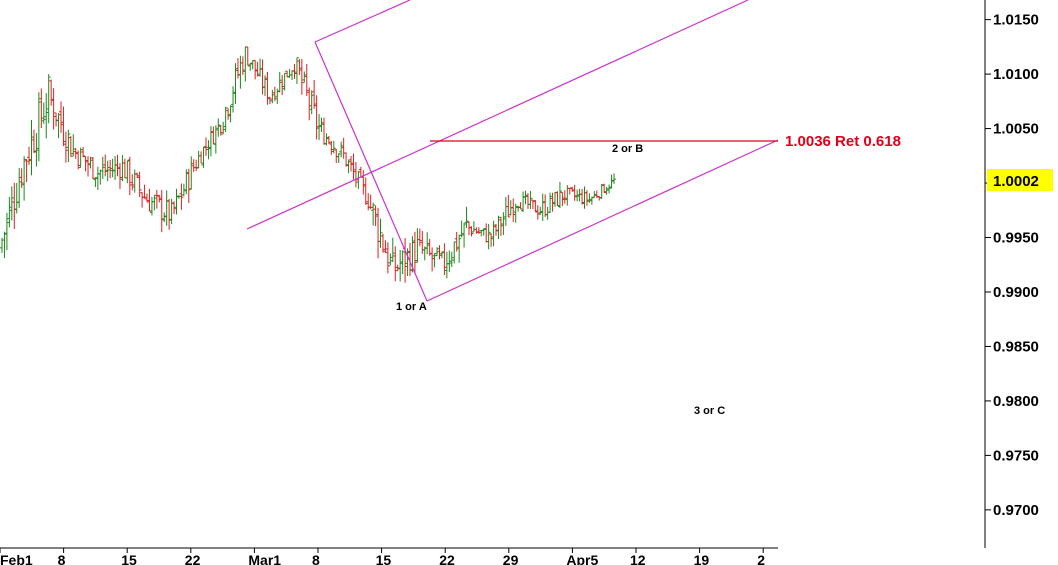 Image resolution: width=1058 pixels, height=565 pixels. Describe the element at coordinates (411, 307) in the screenshot. I see `wave-label-1-or-a: 1 or A` at that location.